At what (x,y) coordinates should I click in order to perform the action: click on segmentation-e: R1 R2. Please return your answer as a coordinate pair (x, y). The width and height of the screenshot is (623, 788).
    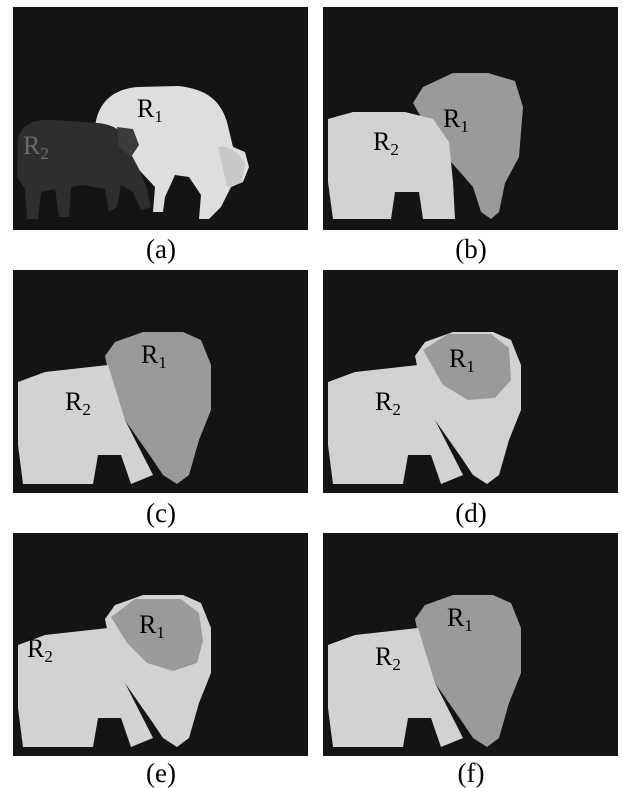
    Looking at the image, I should click on (114, 671).